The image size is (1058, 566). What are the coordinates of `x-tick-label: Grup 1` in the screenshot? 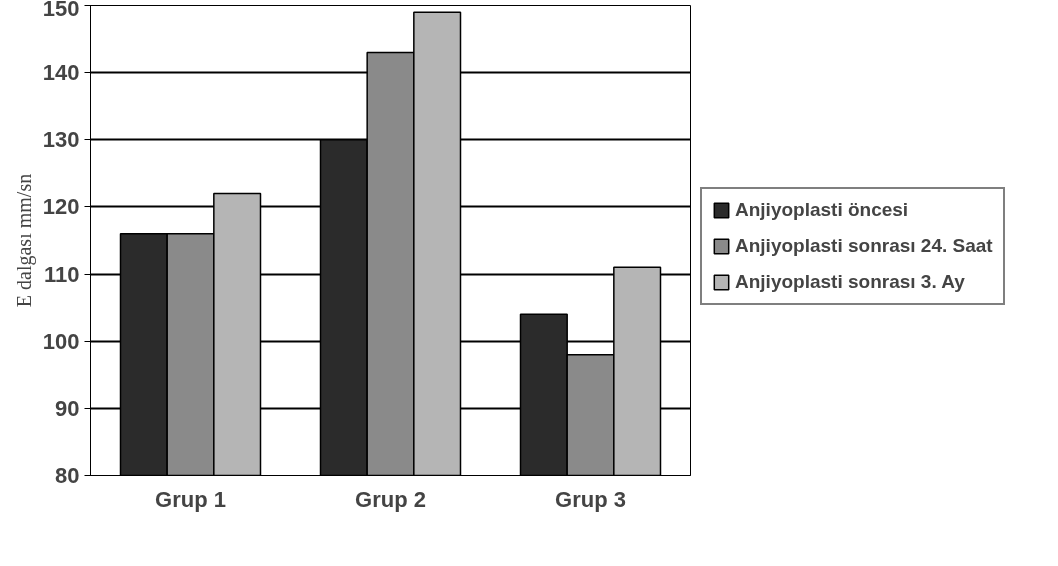 It's located at (190, 499).